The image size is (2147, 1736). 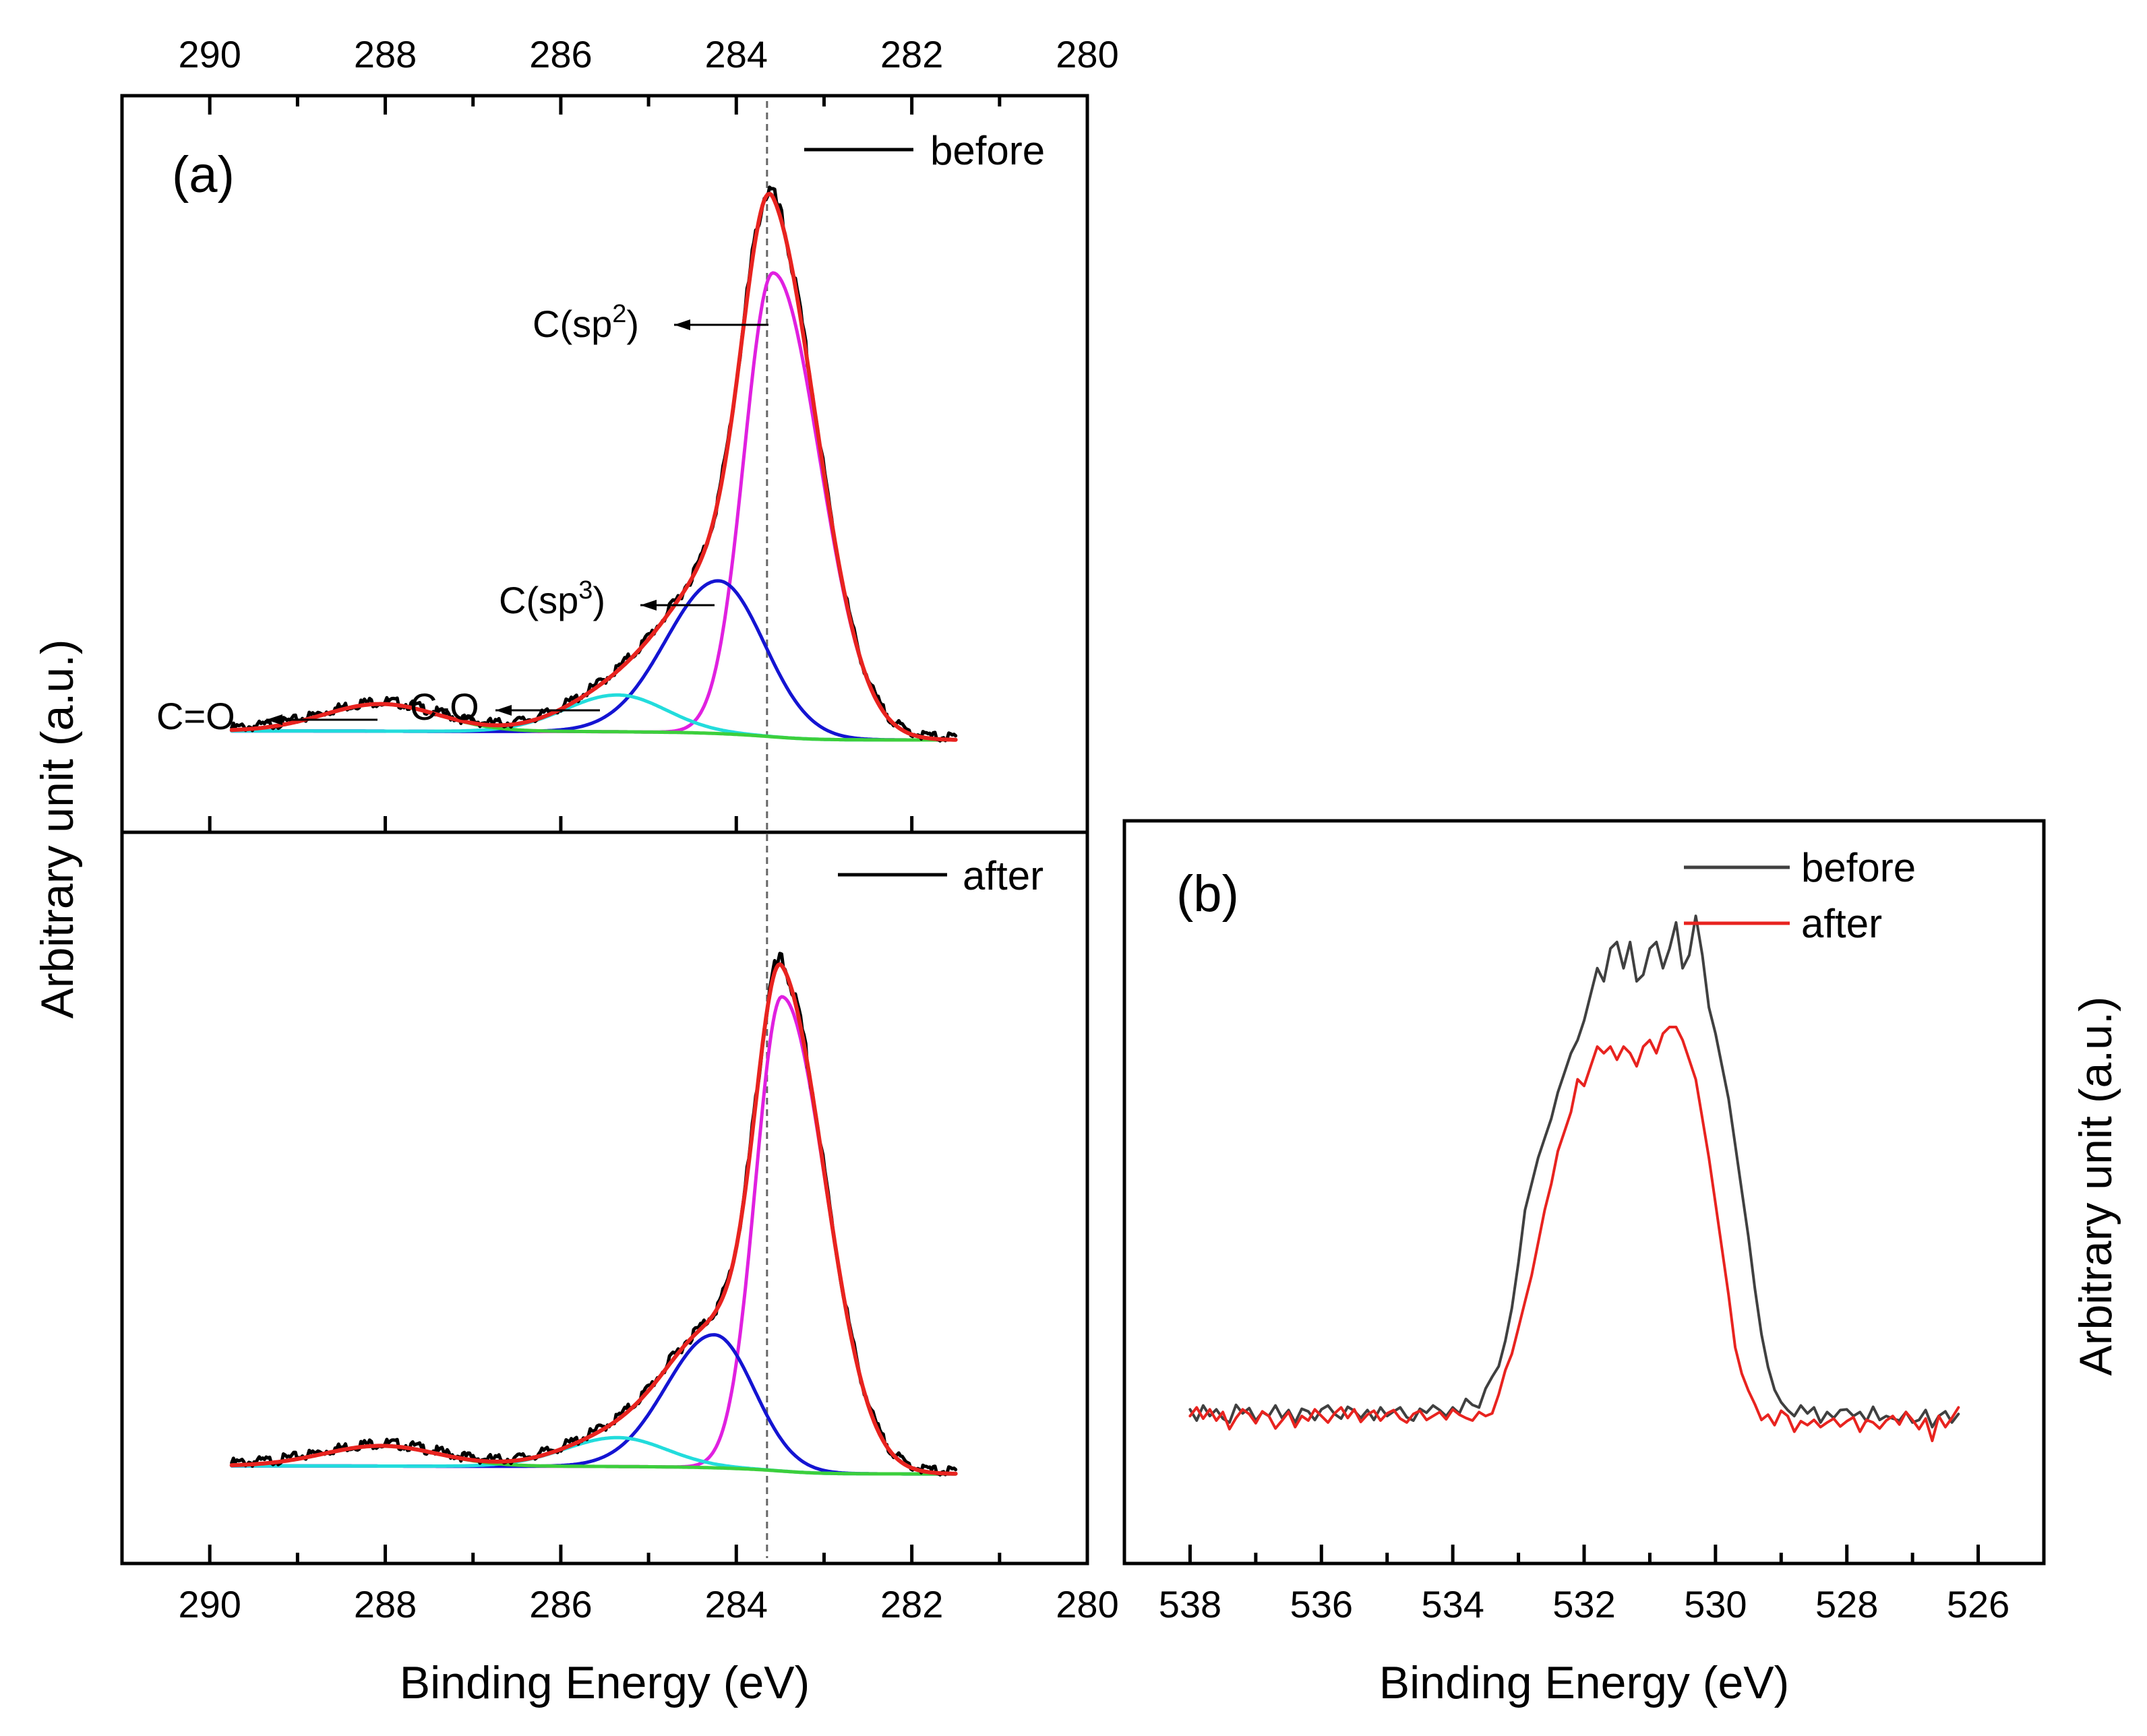 I want to click on panel-b-plot, so click(x=1574, y=1178).